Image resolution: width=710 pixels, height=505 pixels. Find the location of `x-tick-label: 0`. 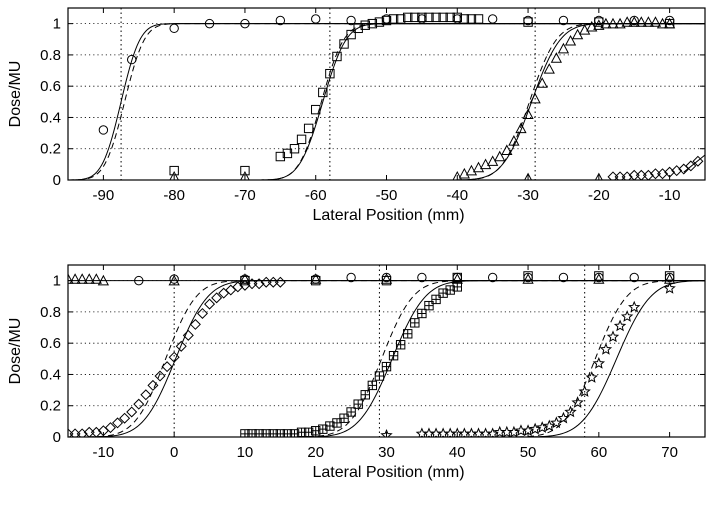

x-tick-label: 0 is located at coordinates (174, 452).